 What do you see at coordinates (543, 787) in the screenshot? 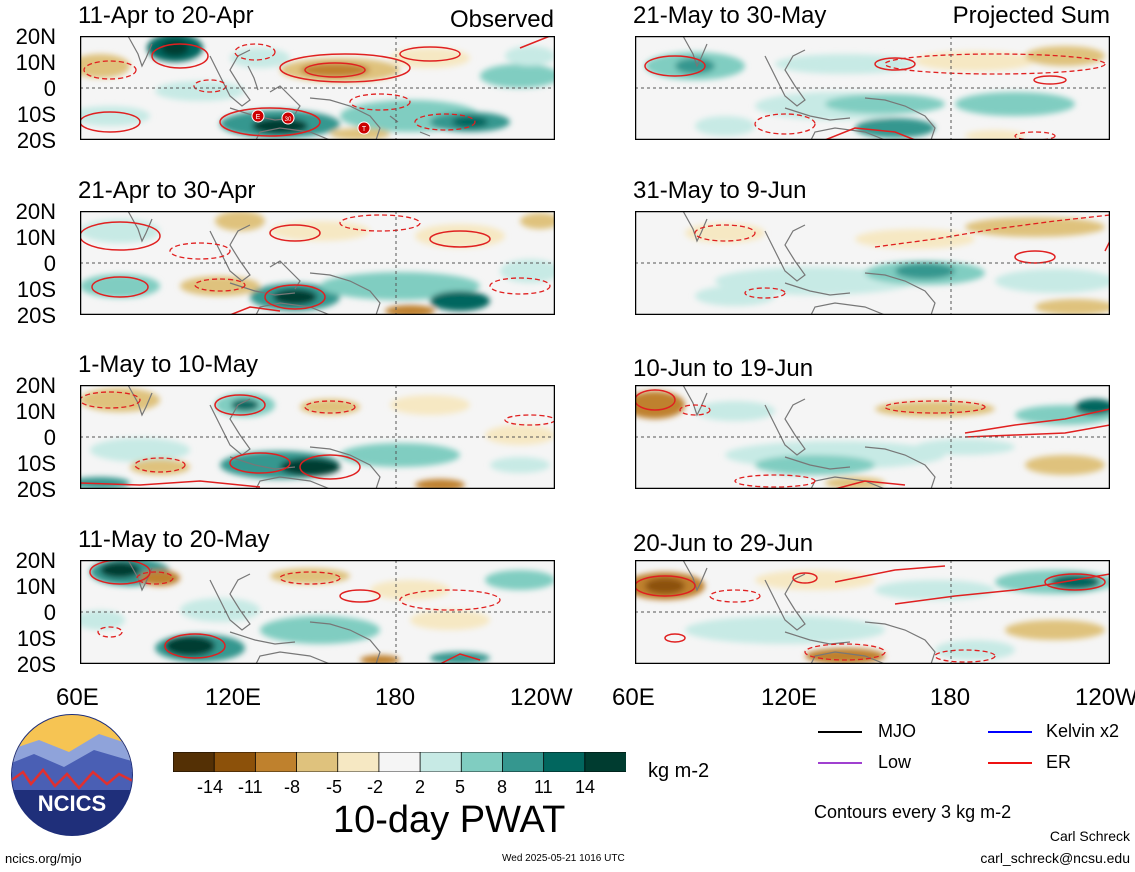
I see `colorbar-tick-label: 11` at bounding box center [543, 787].